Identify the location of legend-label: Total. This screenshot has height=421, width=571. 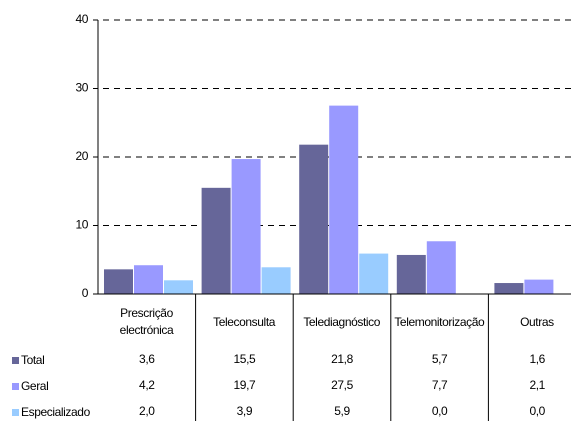
(32, 360).